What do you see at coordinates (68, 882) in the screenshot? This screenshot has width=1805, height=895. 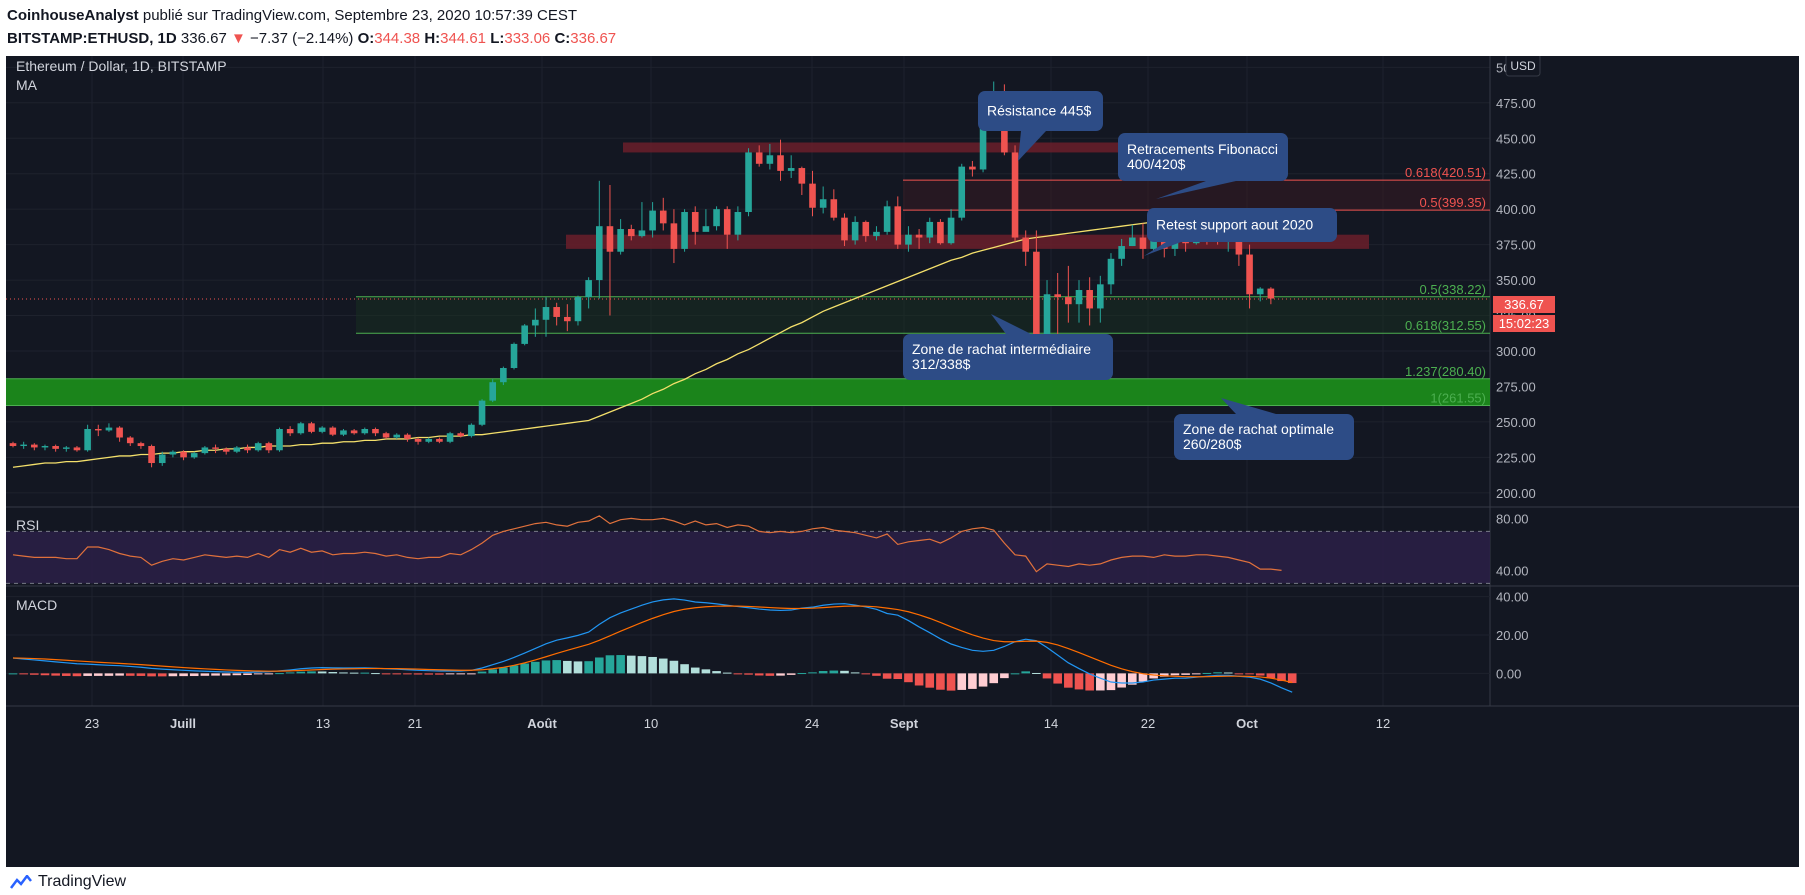 I see `tradingview-logo: TradingView` at bounding box center [68, 882].